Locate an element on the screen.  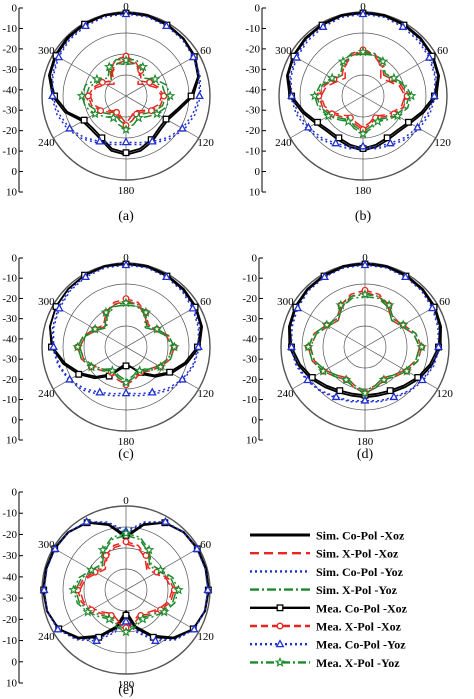
angle-label: 60 is located at coordinates (445, 302).